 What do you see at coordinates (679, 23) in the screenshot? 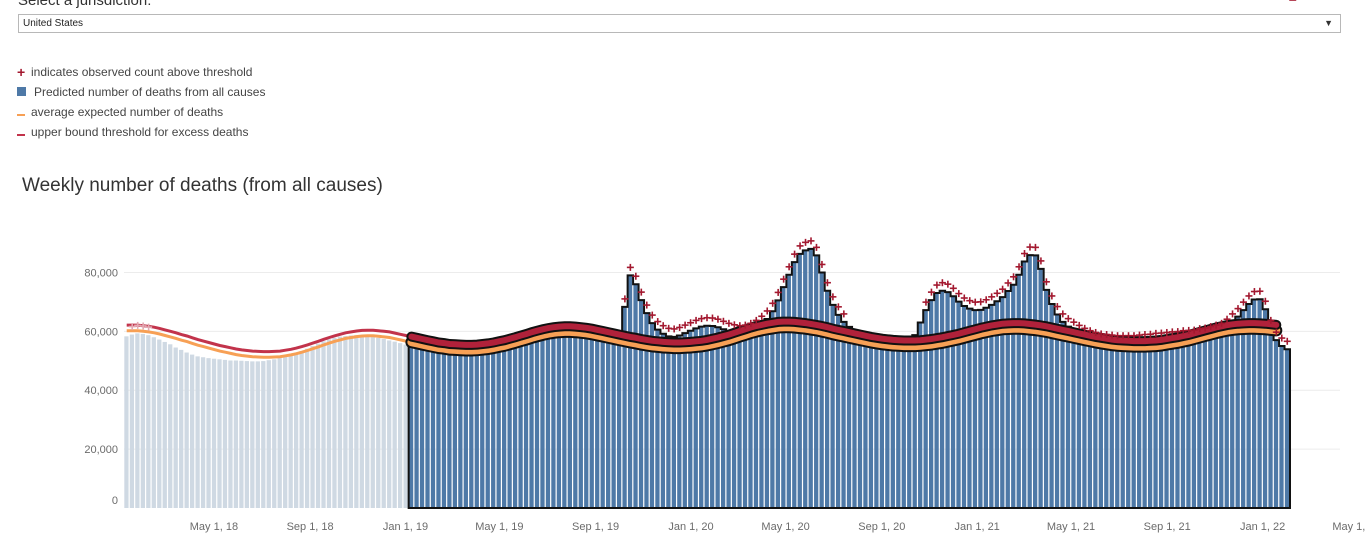
I see `jurisdiction-select: United States ▼` at bounding box center [679, 23].